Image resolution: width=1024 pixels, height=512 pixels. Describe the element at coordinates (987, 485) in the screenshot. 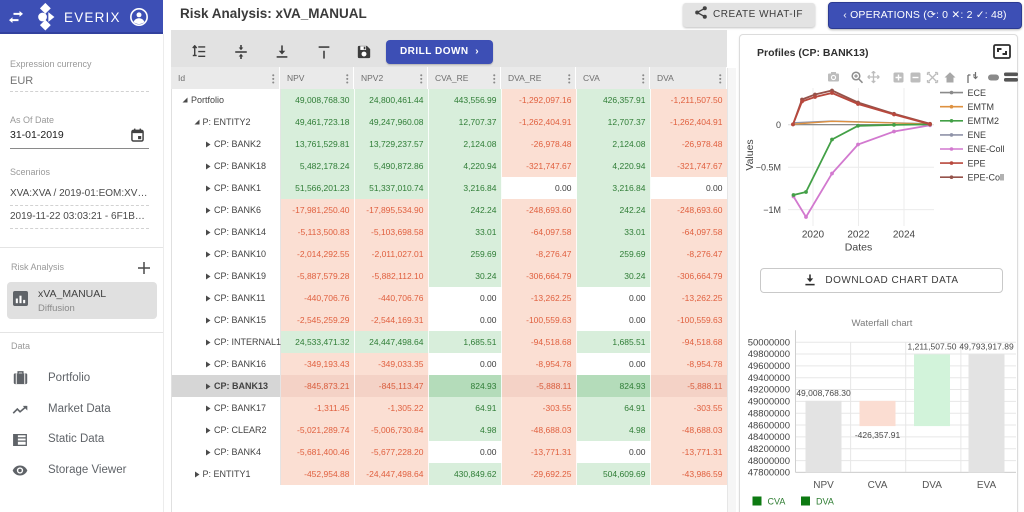

I see `svg-text: EVA` at that location.